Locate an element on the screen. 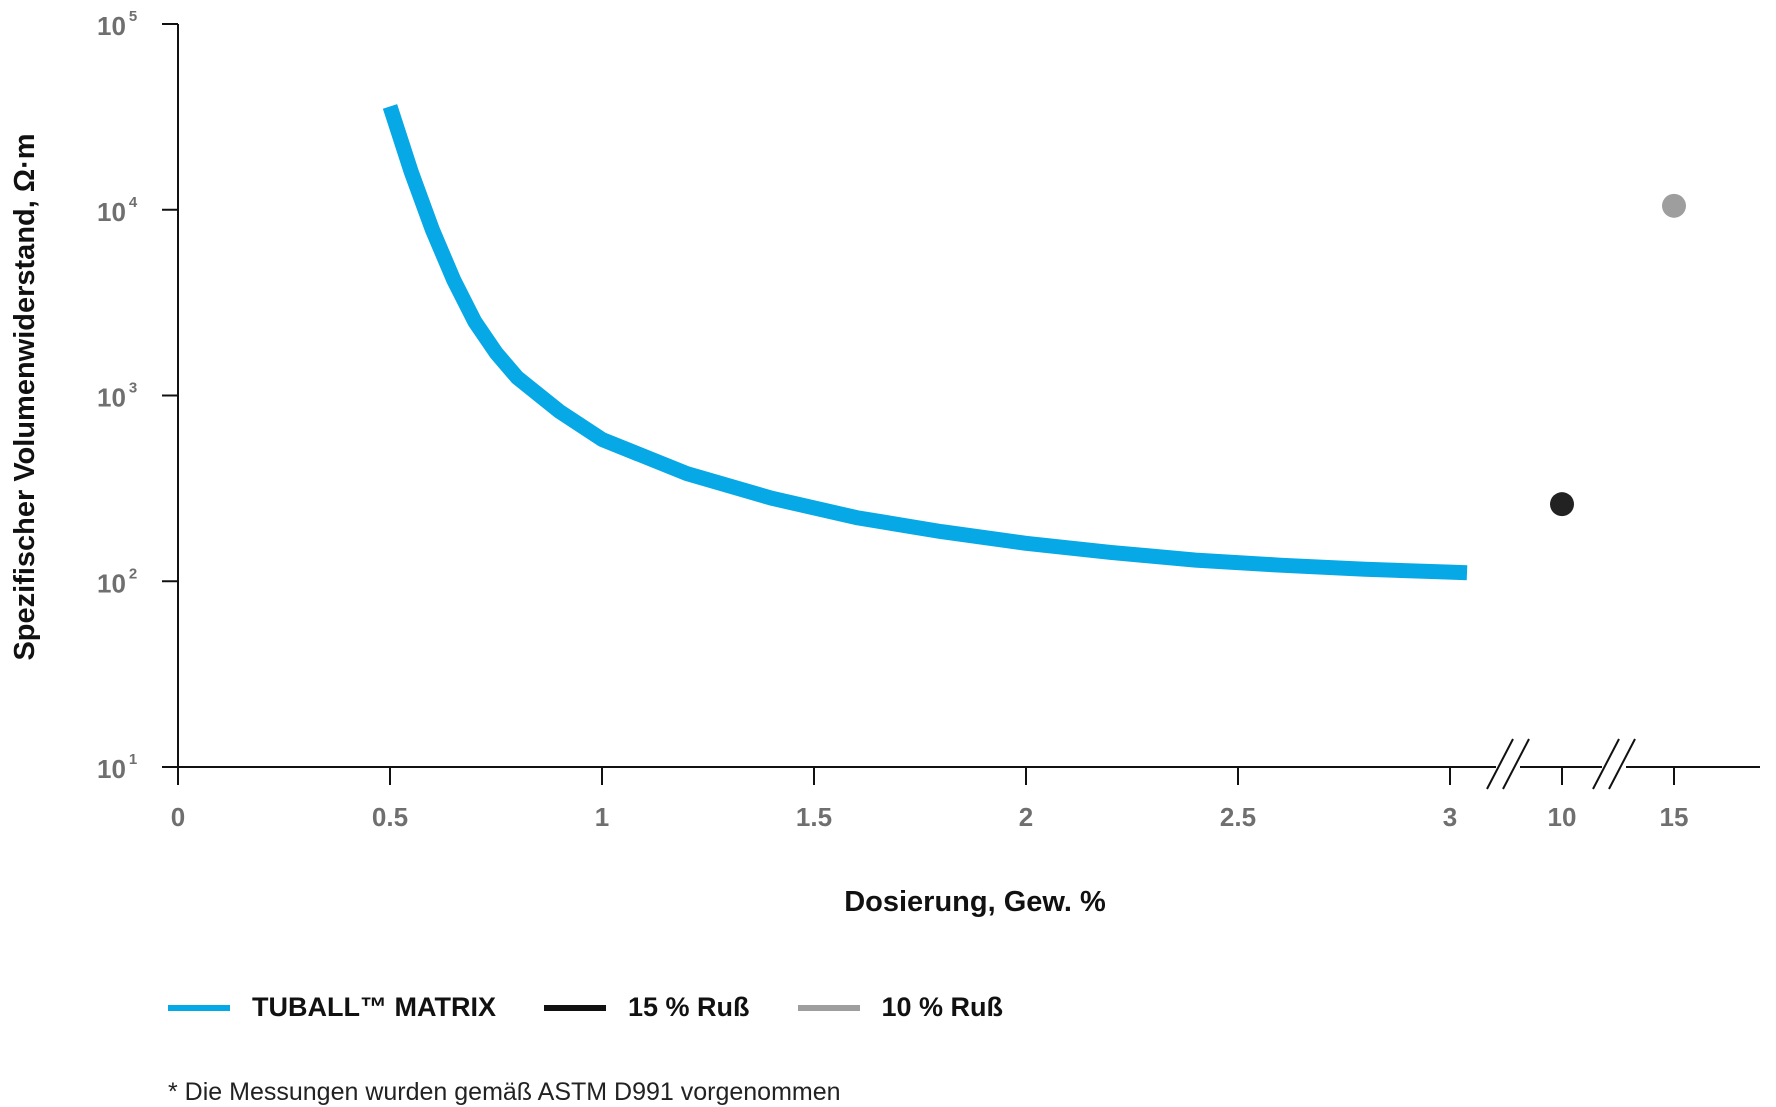 This screenshot has width=1776, height=1107. x-axis-title: Dosierung, Gew. % is located at coordinates (975, 902).